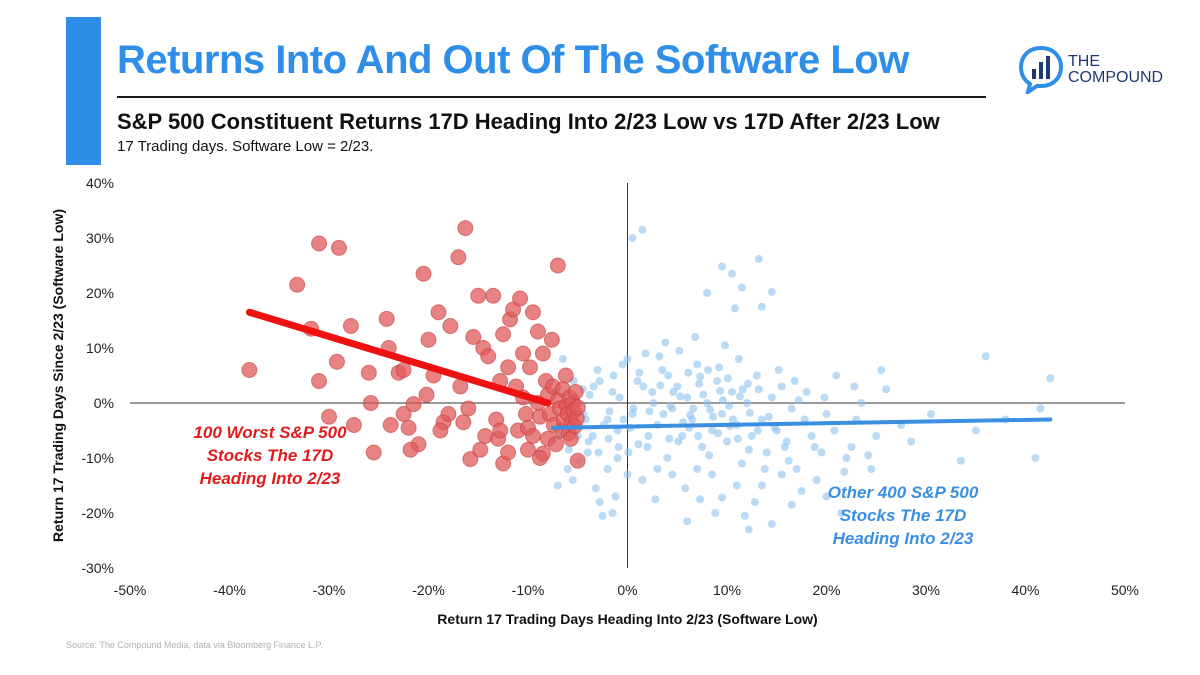 The height and width of the screenshot is (675, 1200). I want to click on chart-note: 17 Trading days. Software Low = 2/23., so click(245, 146).